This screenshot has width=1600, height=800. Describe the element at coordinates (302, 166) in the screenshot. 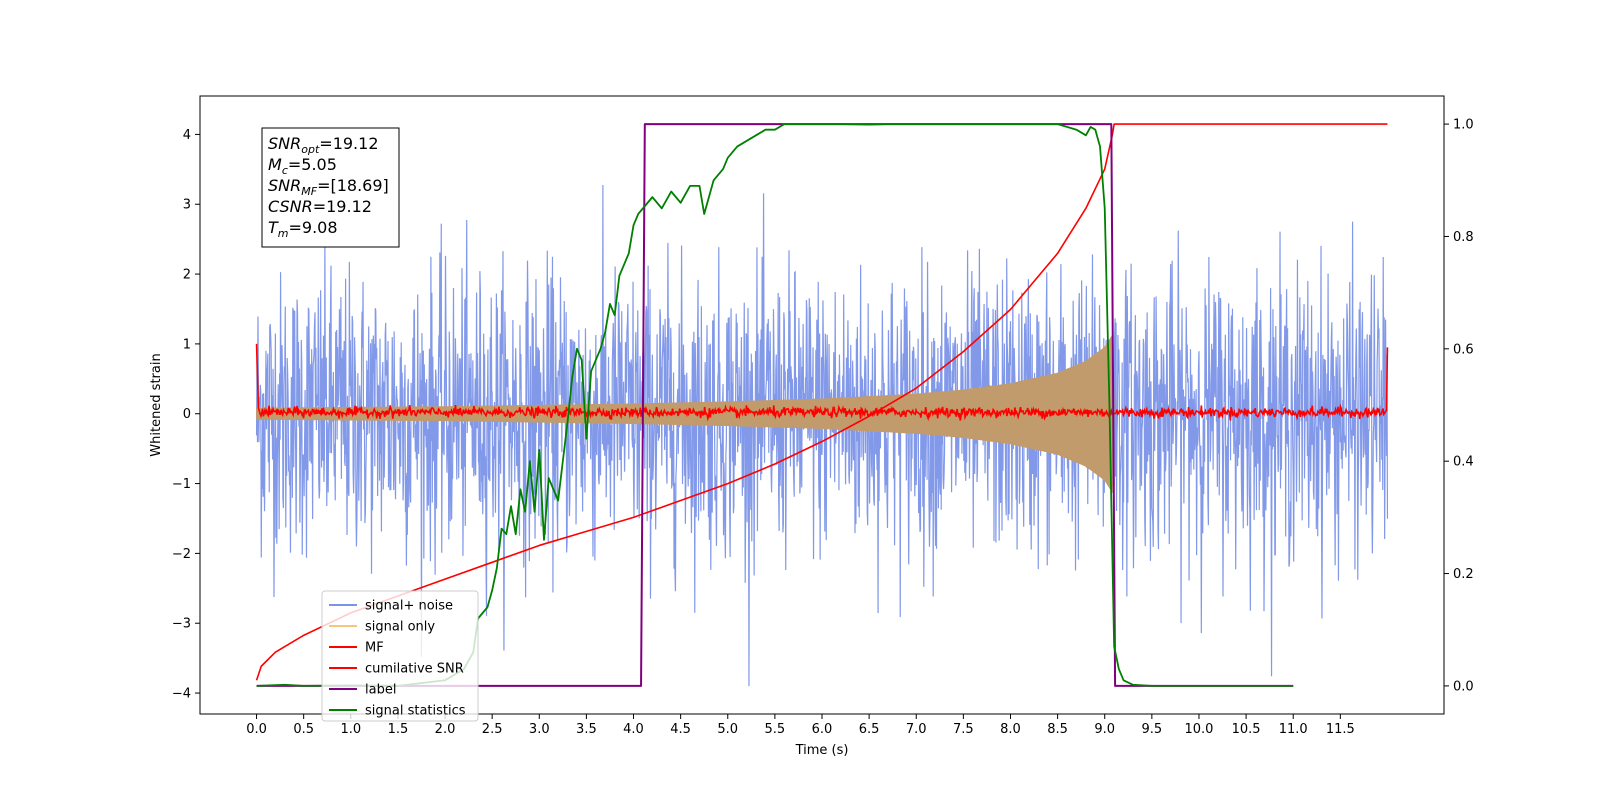

I see `annotation-line: Mc=5.05` at that location.